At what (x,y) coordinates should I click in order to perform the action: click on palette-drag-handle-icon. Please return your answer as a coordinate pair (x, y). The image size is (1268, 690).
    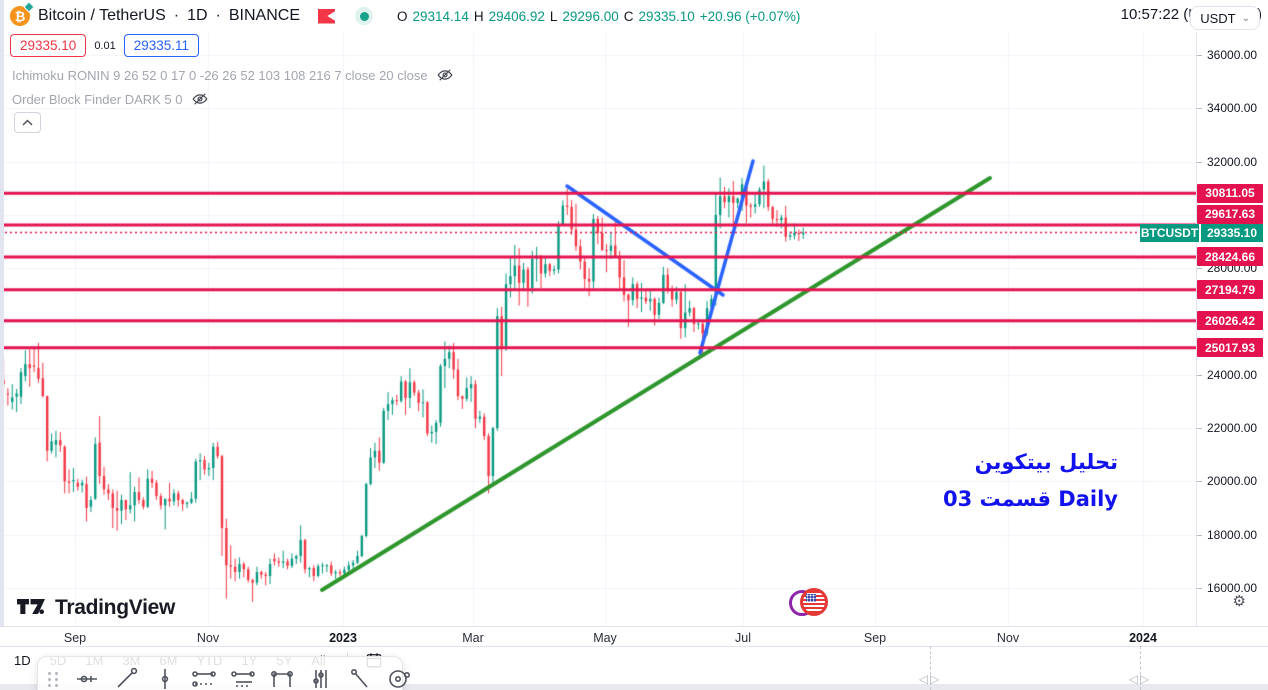
    Looking at the image, I should click on (53, 679).